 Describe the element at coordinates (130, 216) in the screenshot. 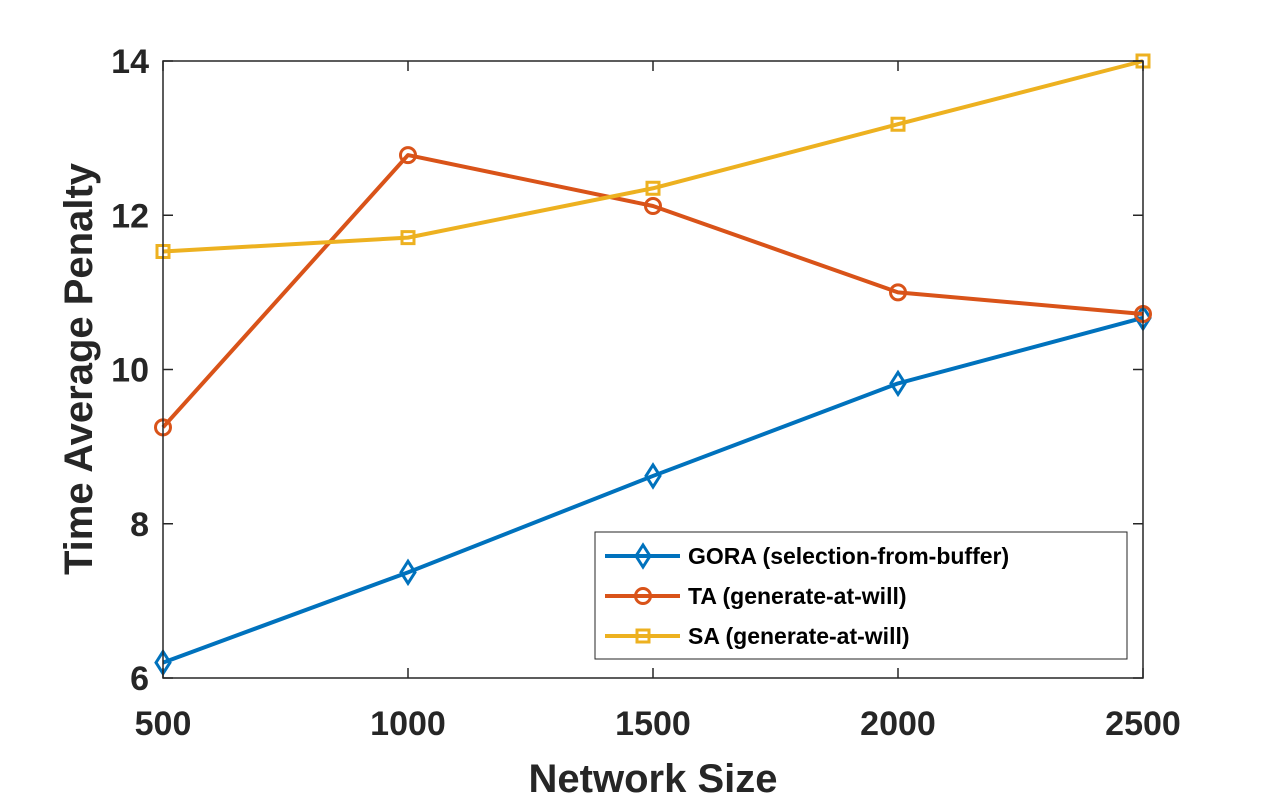

I see `y-tick-label: 12` at that location.